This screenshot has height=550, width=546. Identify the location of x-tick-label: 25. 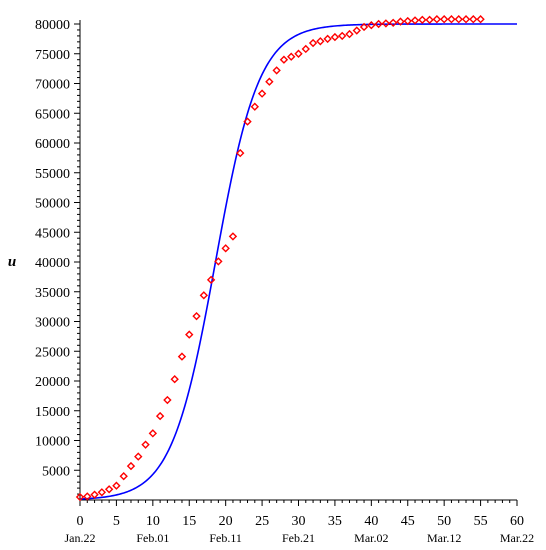
(262, 521).